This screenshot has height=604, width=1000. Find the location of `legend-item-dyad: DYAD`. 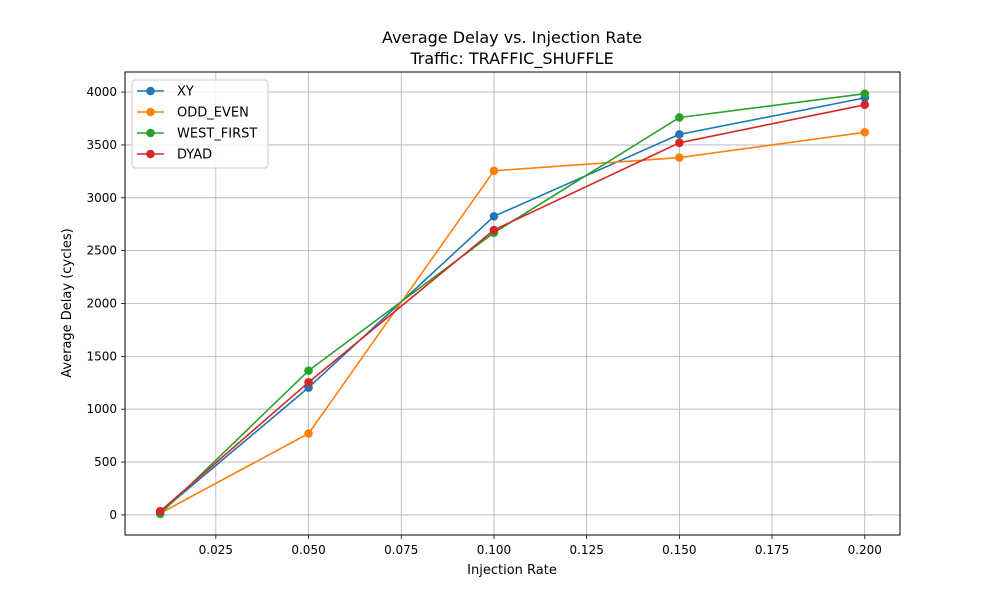

legend-item-dyad: DYAD is located at coordinates (174, 155).